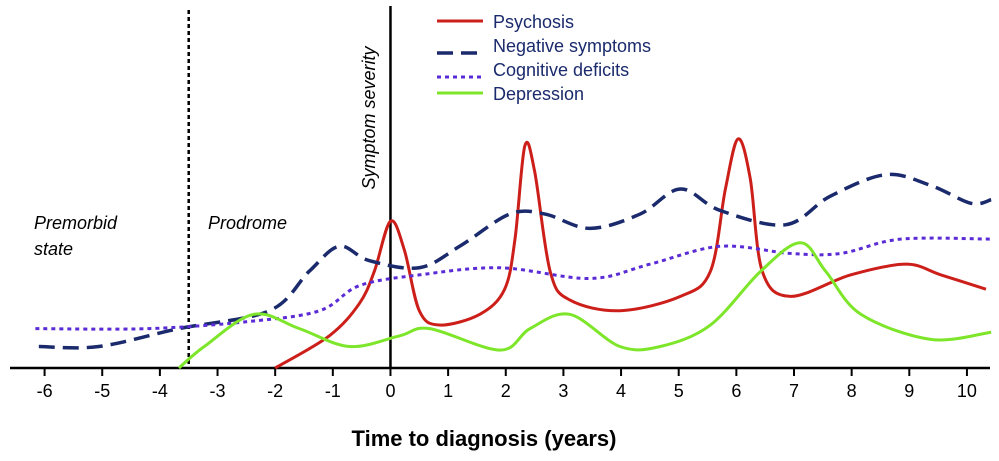 The width and height of the screenshot is (999, 461). I want to click on x-tick-label: 6, so click(736, 391).